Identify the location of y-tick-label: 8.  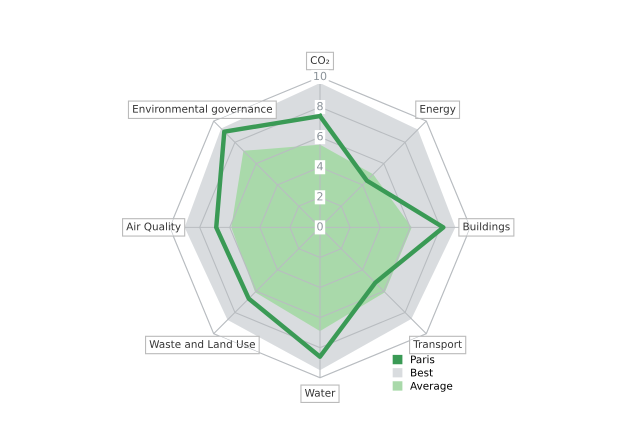
(320, 106).